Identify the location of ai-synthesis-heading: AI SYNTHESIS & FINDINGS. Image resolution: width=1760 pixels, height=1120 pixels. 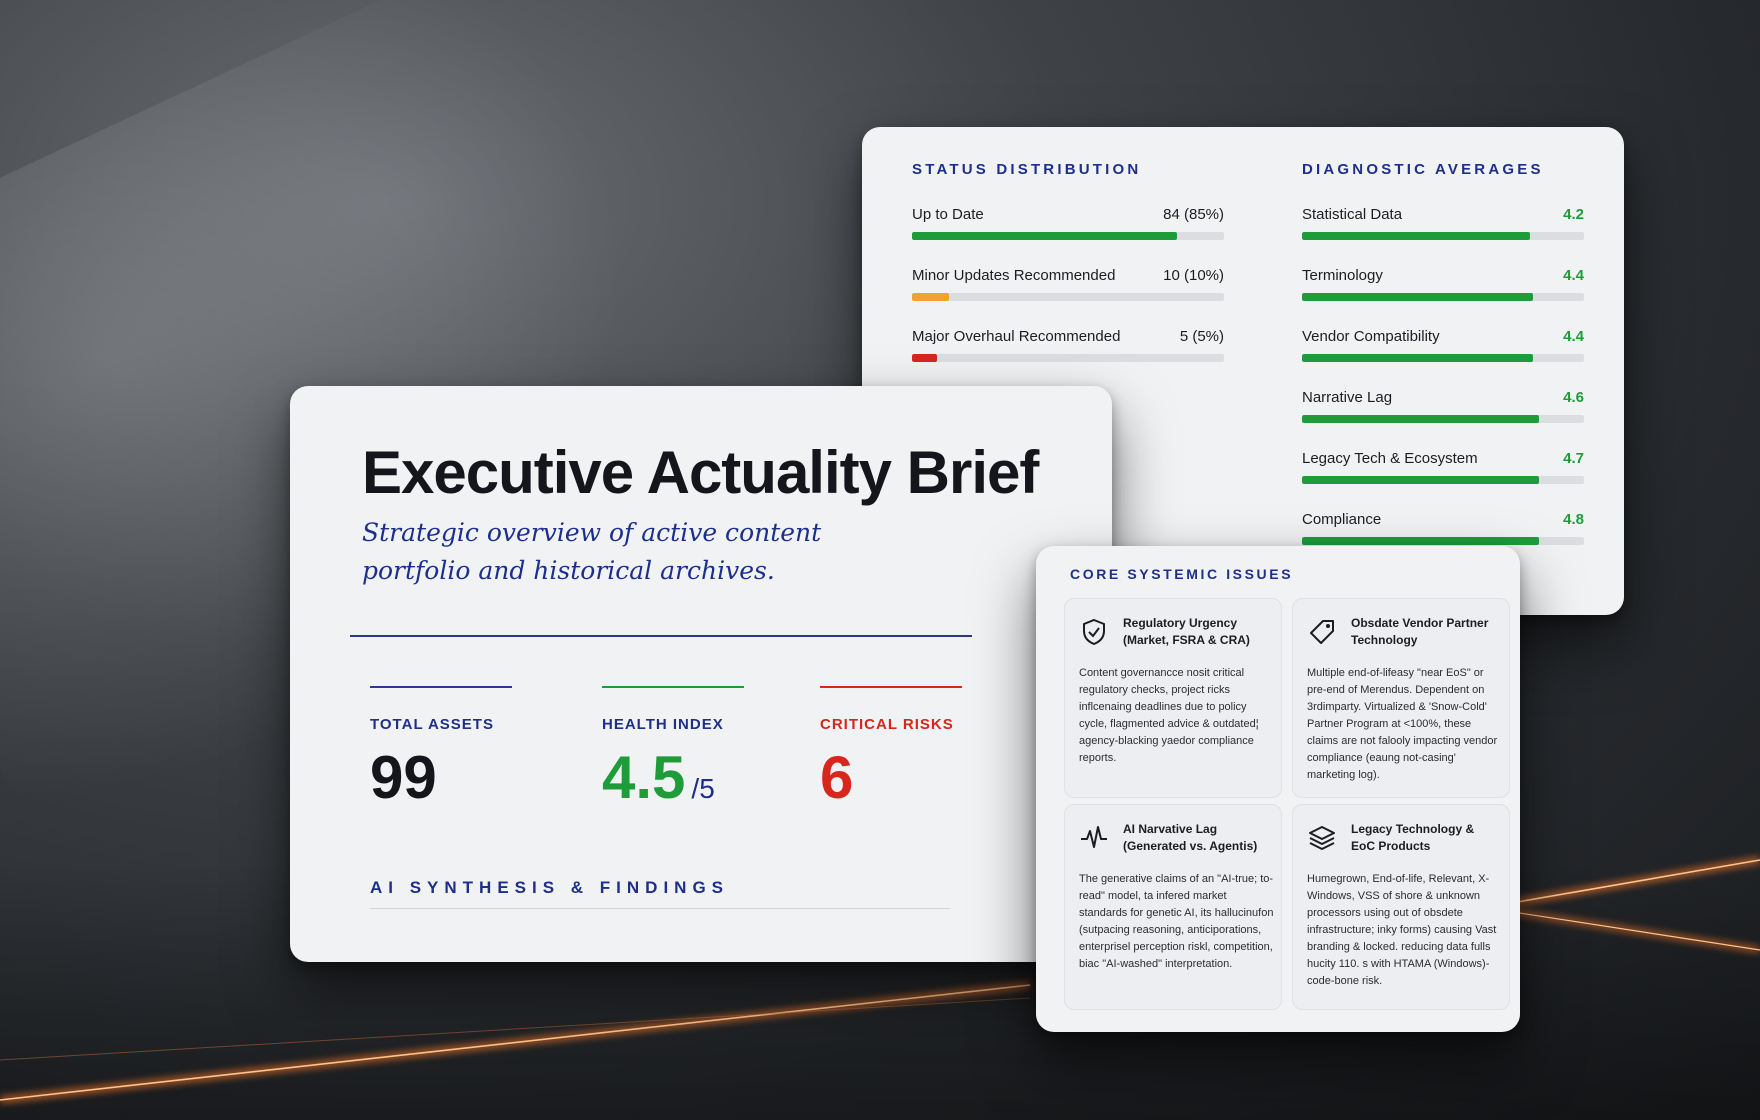
(550, 887).